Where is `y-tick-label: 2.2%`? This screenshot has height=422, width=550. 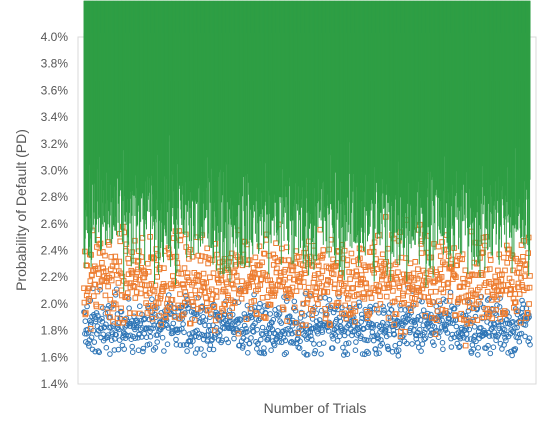 y-tick-label: 2.2% is located at coordinates (55, 277).